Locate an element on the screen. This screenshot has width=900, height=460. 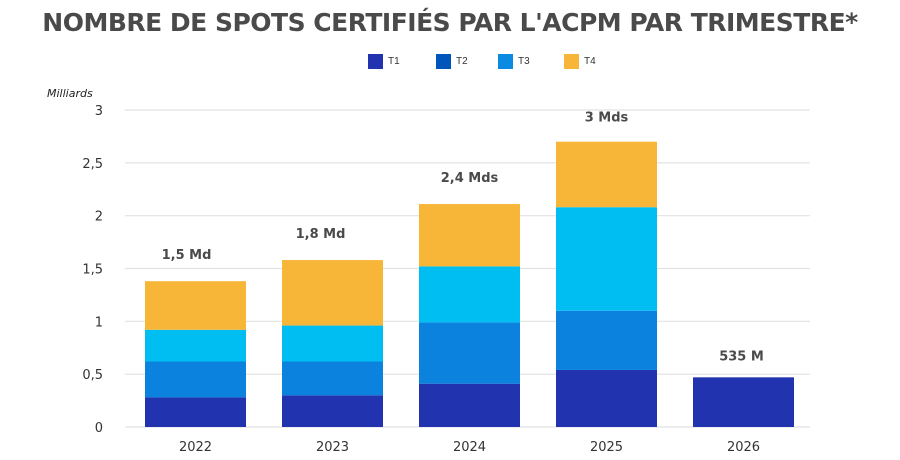
y-axis-ticks: 0 0,5 1 1,5 2 2,5 3 is located at coordinates (92, 270).